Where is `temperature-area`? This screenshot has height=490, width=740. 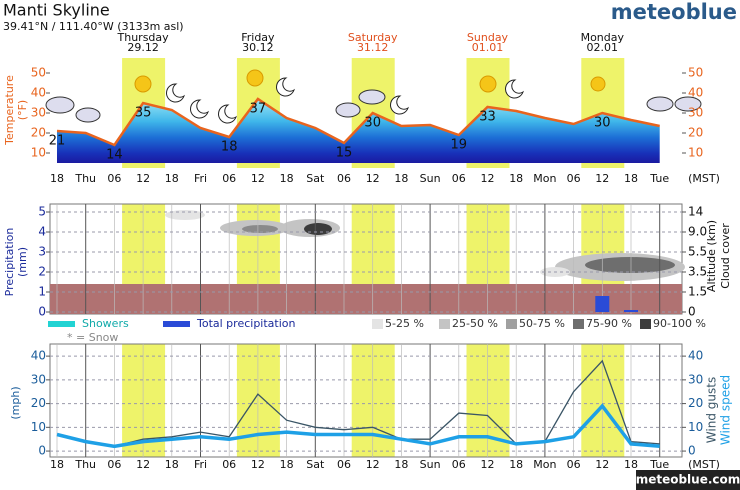 temperature-area is located at coordinates (358, 131).